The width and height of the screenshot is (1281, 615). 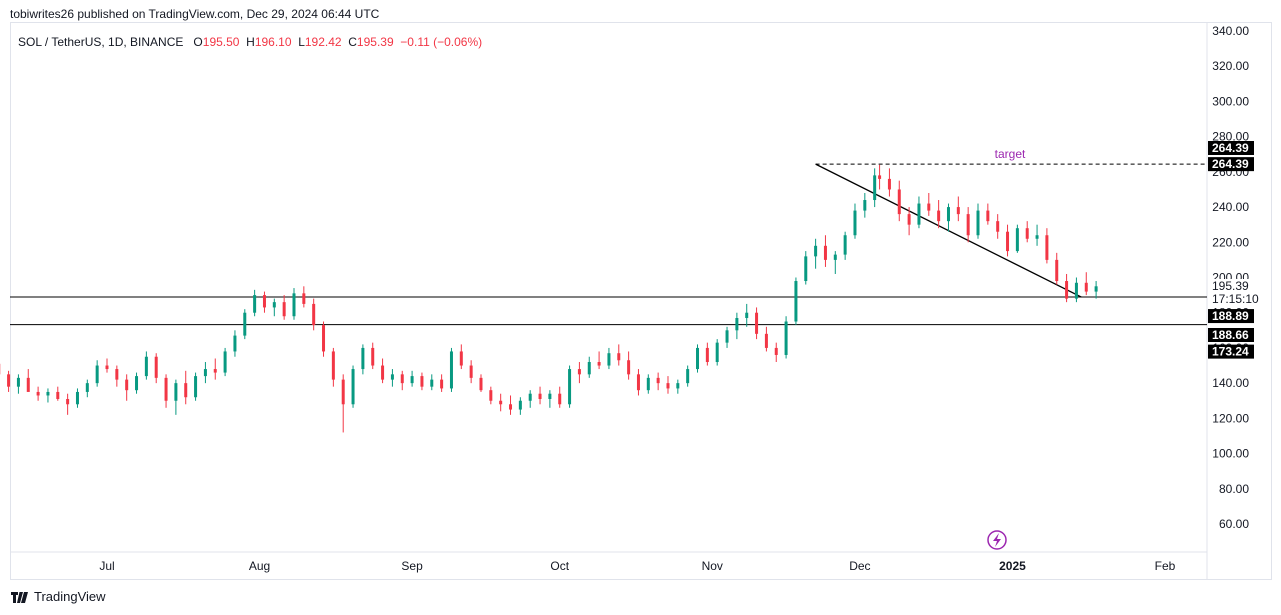 I want to click on y-tick-label: 280.00, so click(x=1230, y=137).